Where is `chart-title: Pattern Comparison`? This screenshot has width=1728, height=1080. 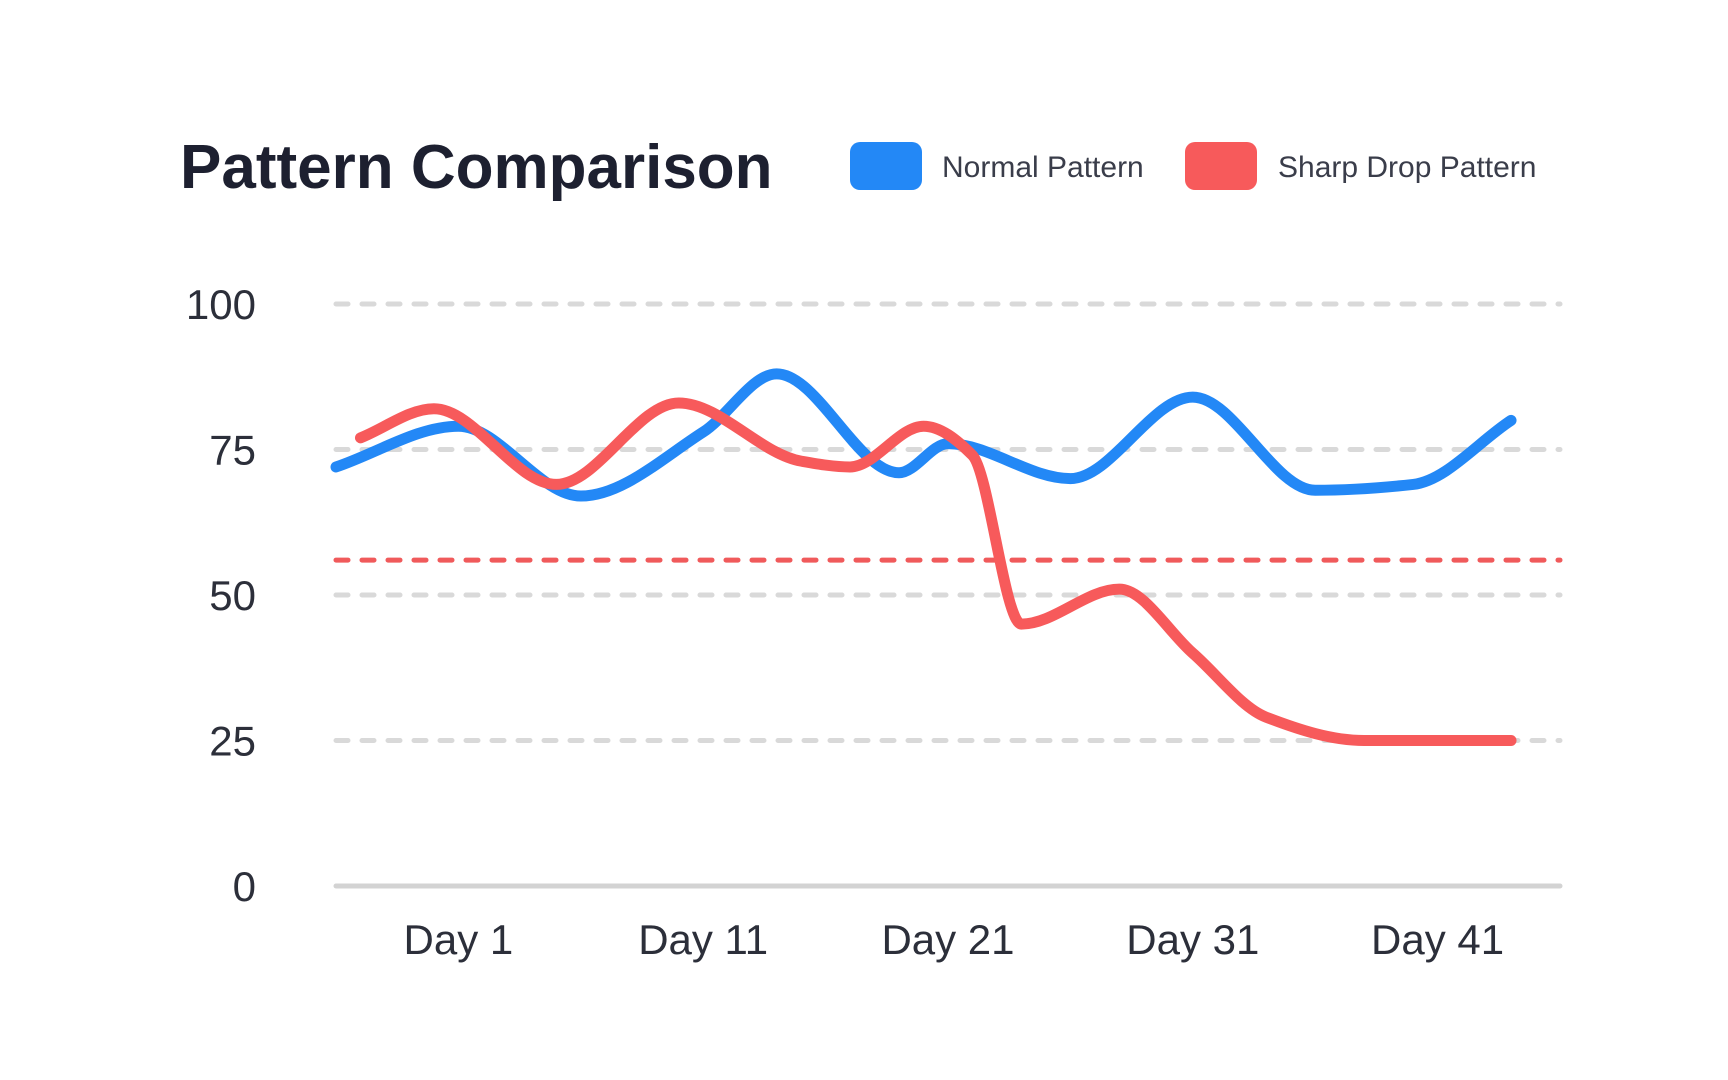
chart-title: Pattern Comparison is located at coordinates (476, 167).